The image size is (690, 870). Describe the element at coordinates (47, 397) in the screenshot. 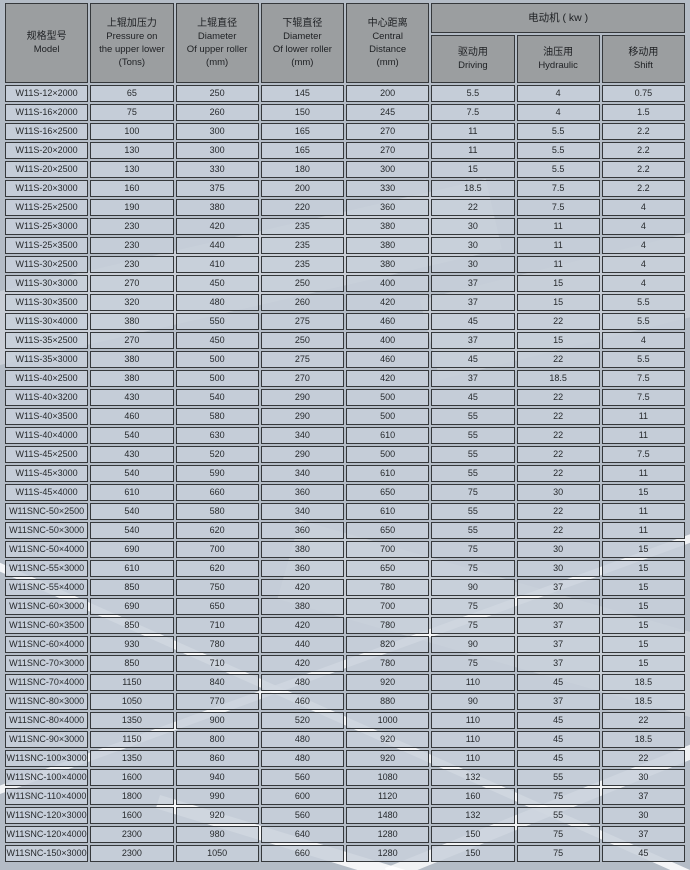

I see `model-cell: W11S-40×3200` at that location.